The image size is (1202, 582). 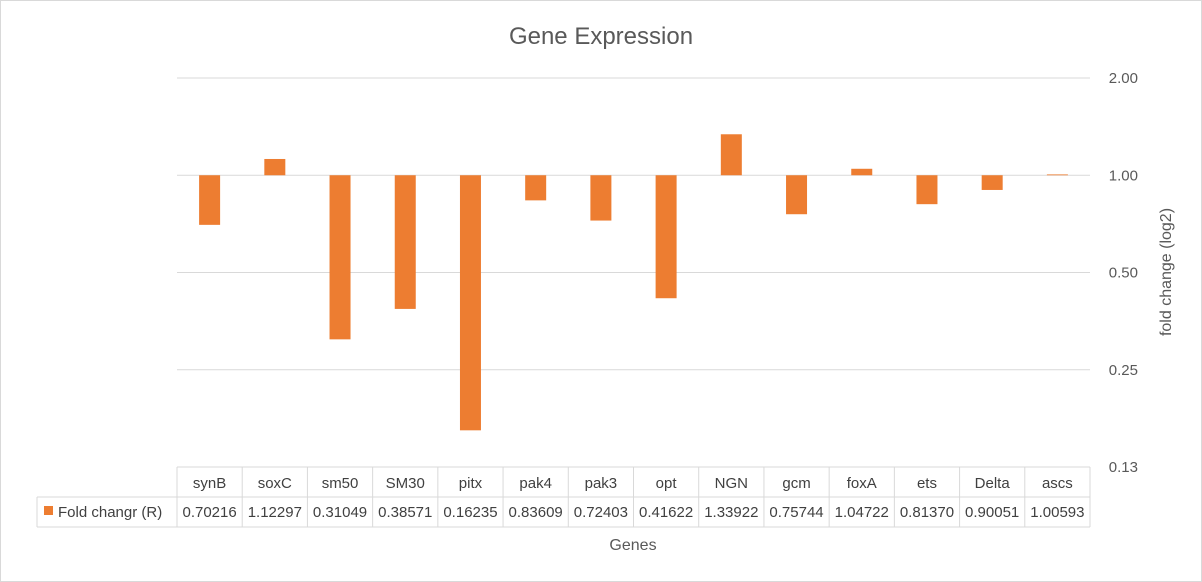 I want to click on x-tick-label: ets, so click(x=927, y=483).